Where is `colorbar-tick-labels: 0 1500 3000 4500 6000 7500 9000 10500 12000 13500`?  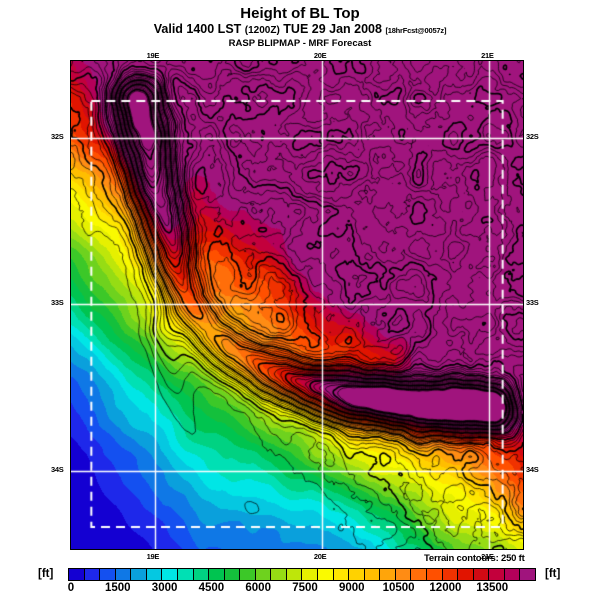 colorbar-tick-labels: 0 1500 3000 4500 6000 7500 9000 10500 12000 13500 is located at coordinates (300, 589).